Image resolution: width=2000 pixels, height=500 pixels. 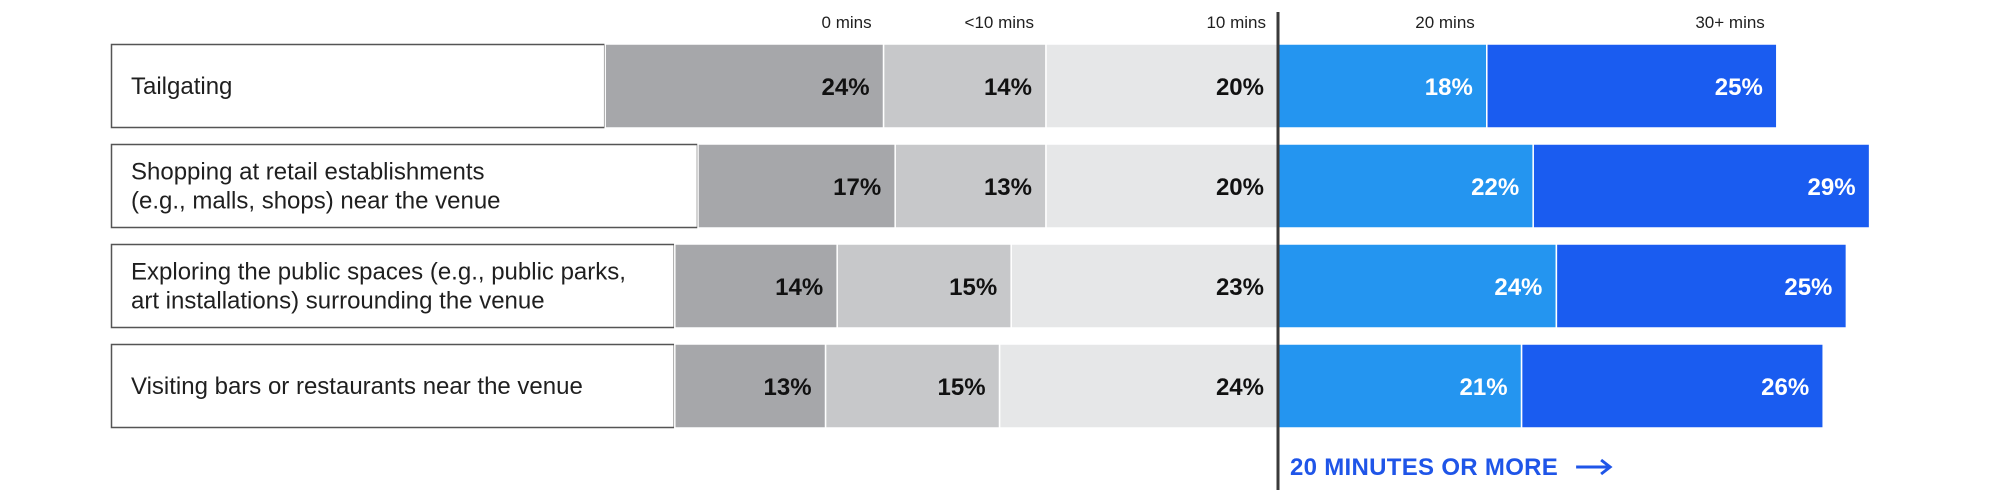 I want to click on axis-tick-label: 20 mins, so click(x=1445, y=22).